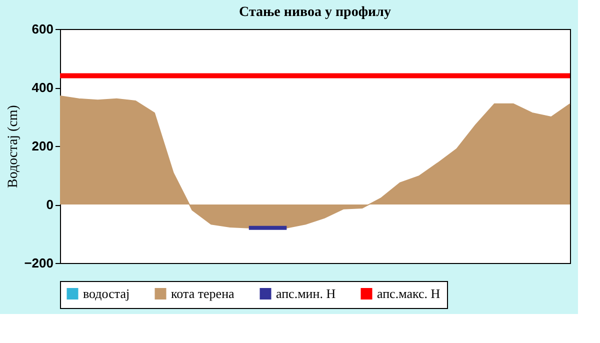 This screenshot has width=600, height=343. Describe the element at coordinates (43, 146) in the screenshot. I see `y-tick-label: 200` at that location.